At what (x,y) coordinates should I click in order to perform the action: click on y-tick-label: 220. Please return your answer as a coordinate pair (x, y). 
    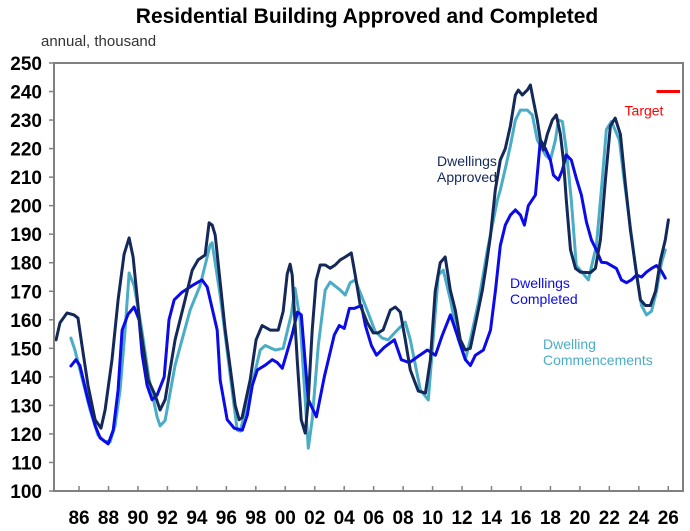
    Looking at the image, I should click on (26, 150).